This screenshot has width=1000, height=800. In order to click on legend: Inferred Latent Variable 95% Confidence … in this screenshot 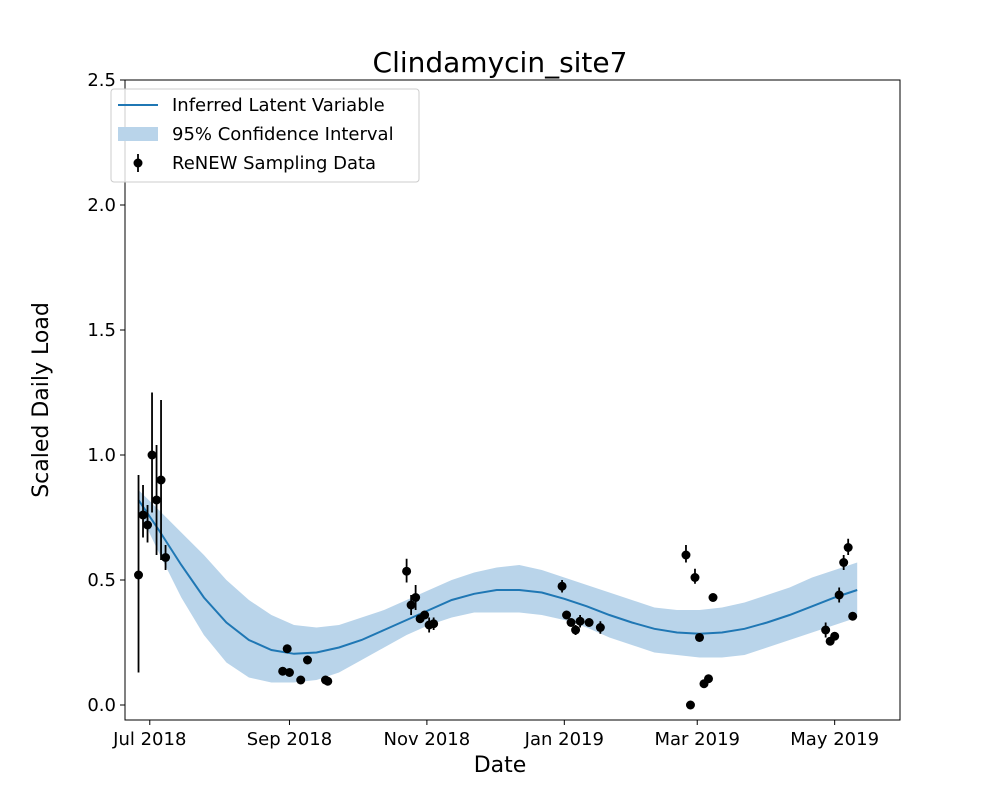, I will do `click(265, 135)`.